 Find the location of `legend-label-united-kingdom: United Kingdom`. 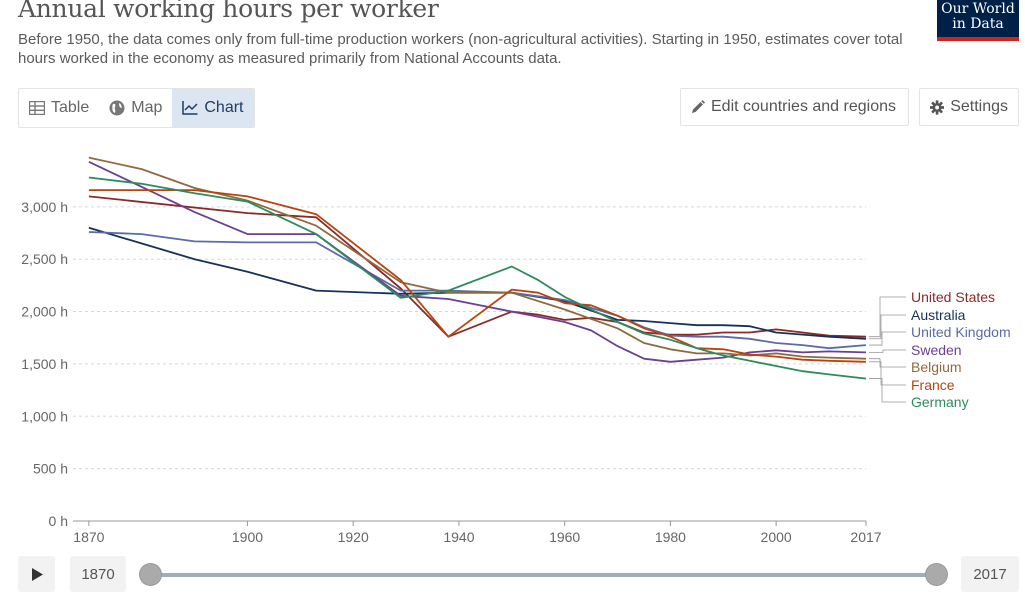

legend-label-united-kingdom: United Kingdom is located at coordinates (961, 332).